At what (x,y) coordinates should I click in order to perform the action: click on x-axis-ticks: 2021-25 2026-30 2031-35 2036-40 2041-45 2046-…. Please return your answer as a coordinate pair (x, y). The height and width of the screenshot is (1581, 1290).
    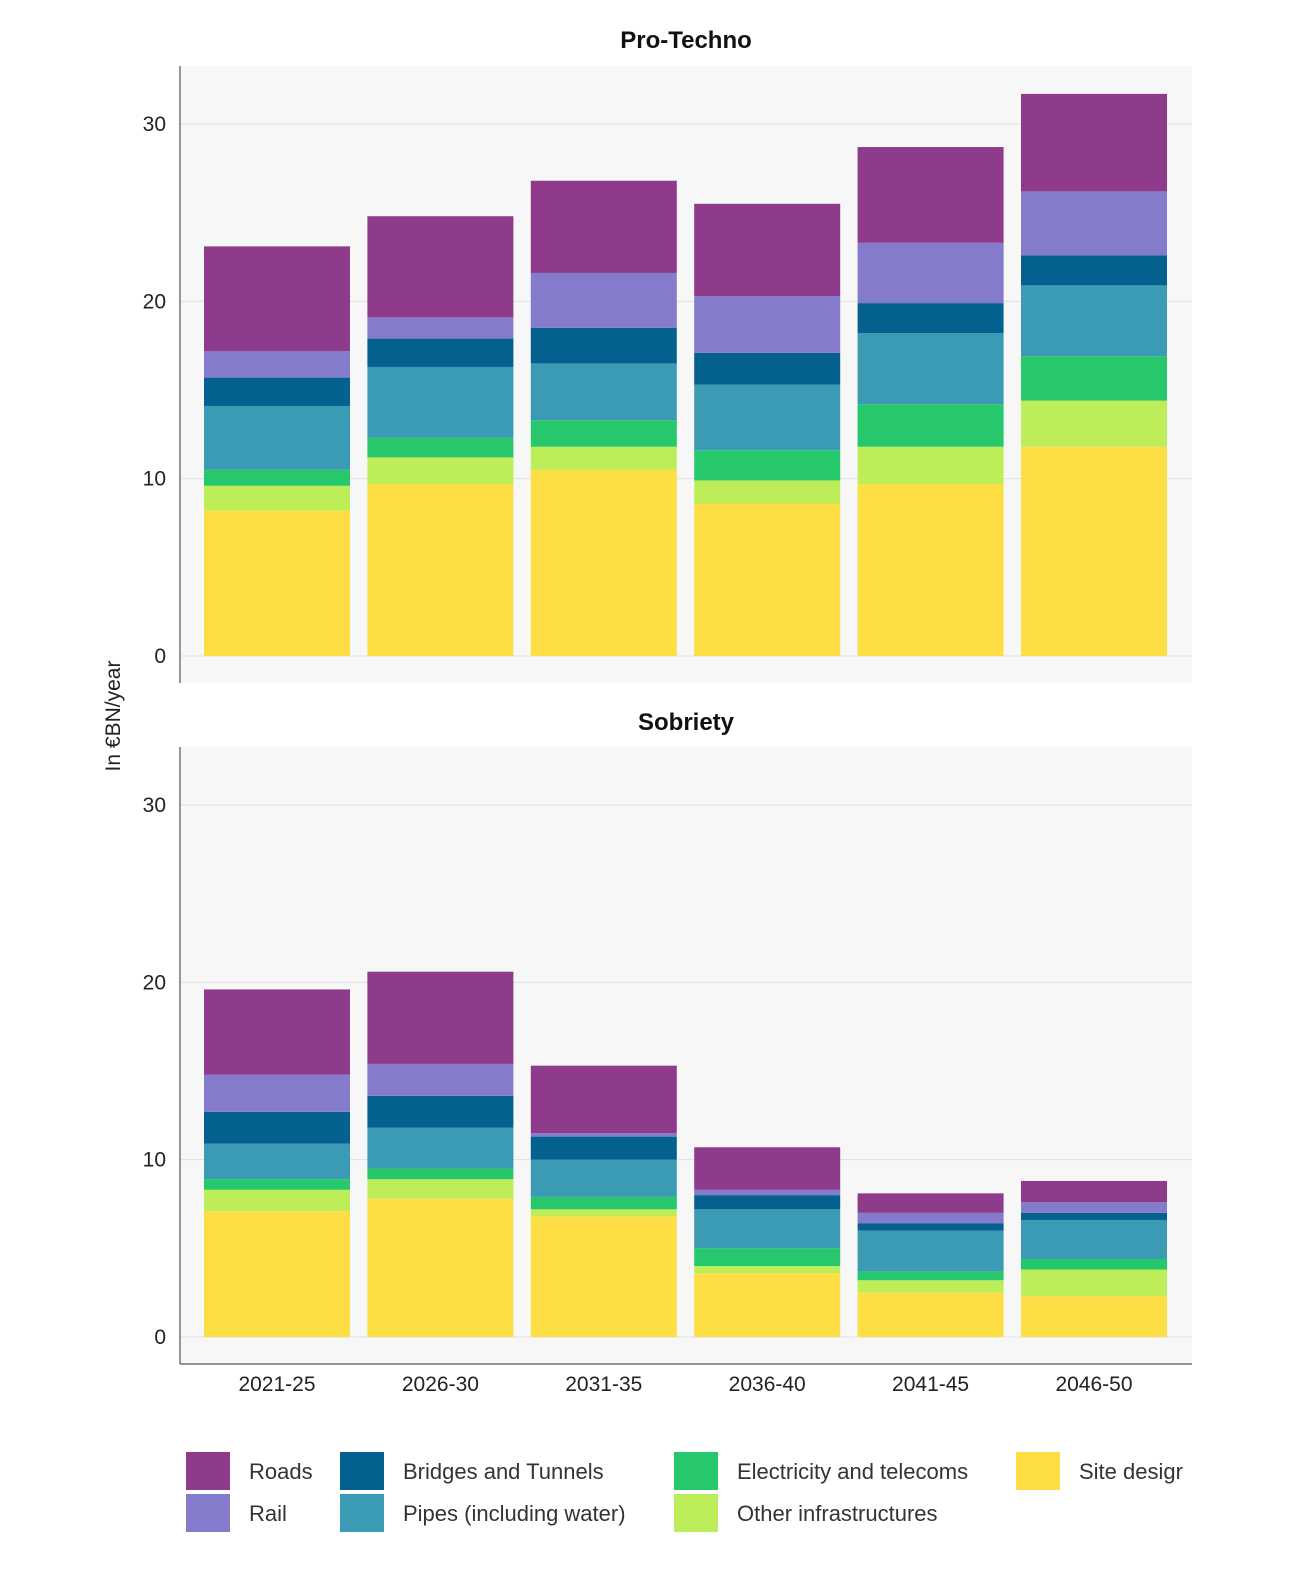
    Looking at the image, I should click on (685, 1384).